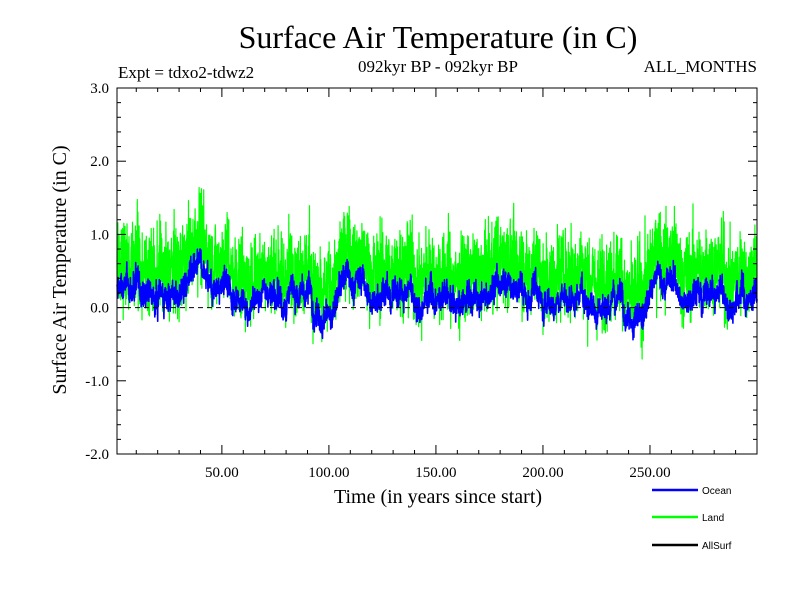 Image resolution: width=800 pixels, height=600 pixels. I want to click on y-tick-label: 3.0, so click(99, 89).